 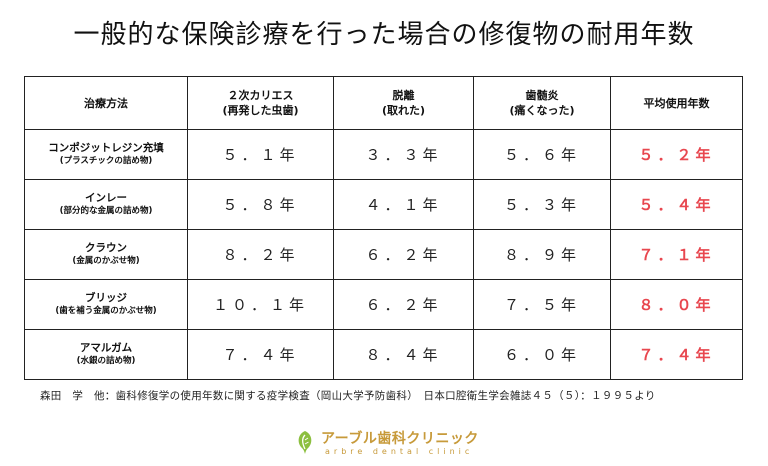 What do you see at coordinates (106, 148) in the screenshot?
I see `treatment-name: コンポジットレジン充填` at bounding box center [106, 148].